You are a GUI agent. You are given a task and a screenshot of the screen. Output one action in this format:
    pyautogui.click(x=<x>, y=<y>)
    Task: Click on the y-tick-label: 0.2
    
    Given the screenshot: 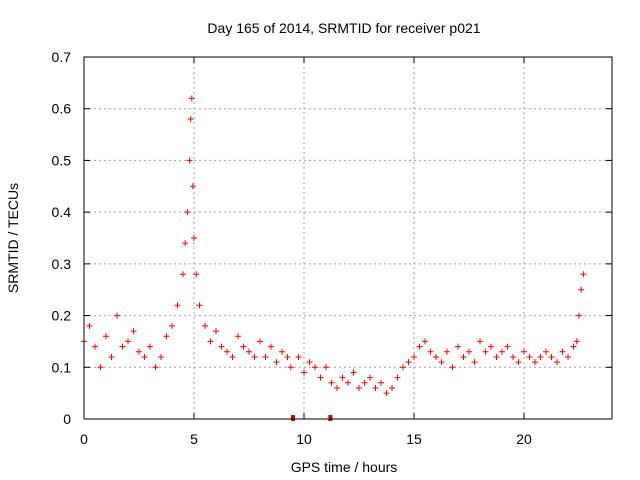 What is the action you would take?
    pyautogui.click(x=62, y=316)
    